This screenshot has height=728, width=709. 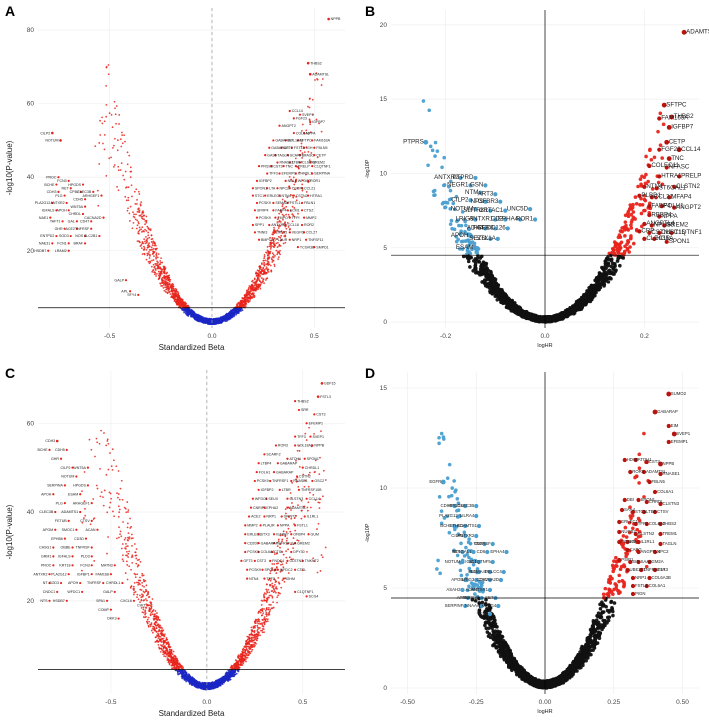 What do you see at coordinates (261, 188) in the screenshot?
I see `gene-label: SPON1` at bounding box center [261, 188].